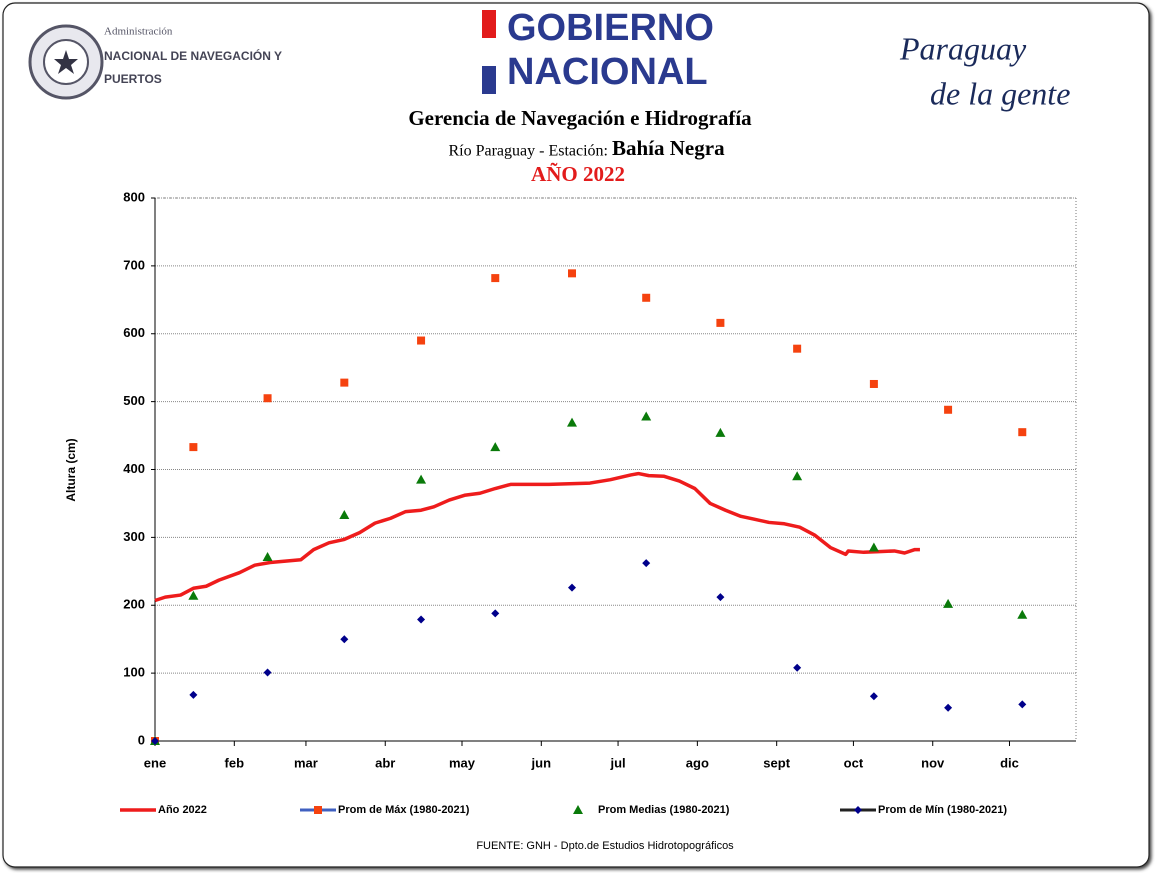  What do you see at coordinates (537, 537) in the screenshot?
I see `data-line` at bounding box center [537, 537].